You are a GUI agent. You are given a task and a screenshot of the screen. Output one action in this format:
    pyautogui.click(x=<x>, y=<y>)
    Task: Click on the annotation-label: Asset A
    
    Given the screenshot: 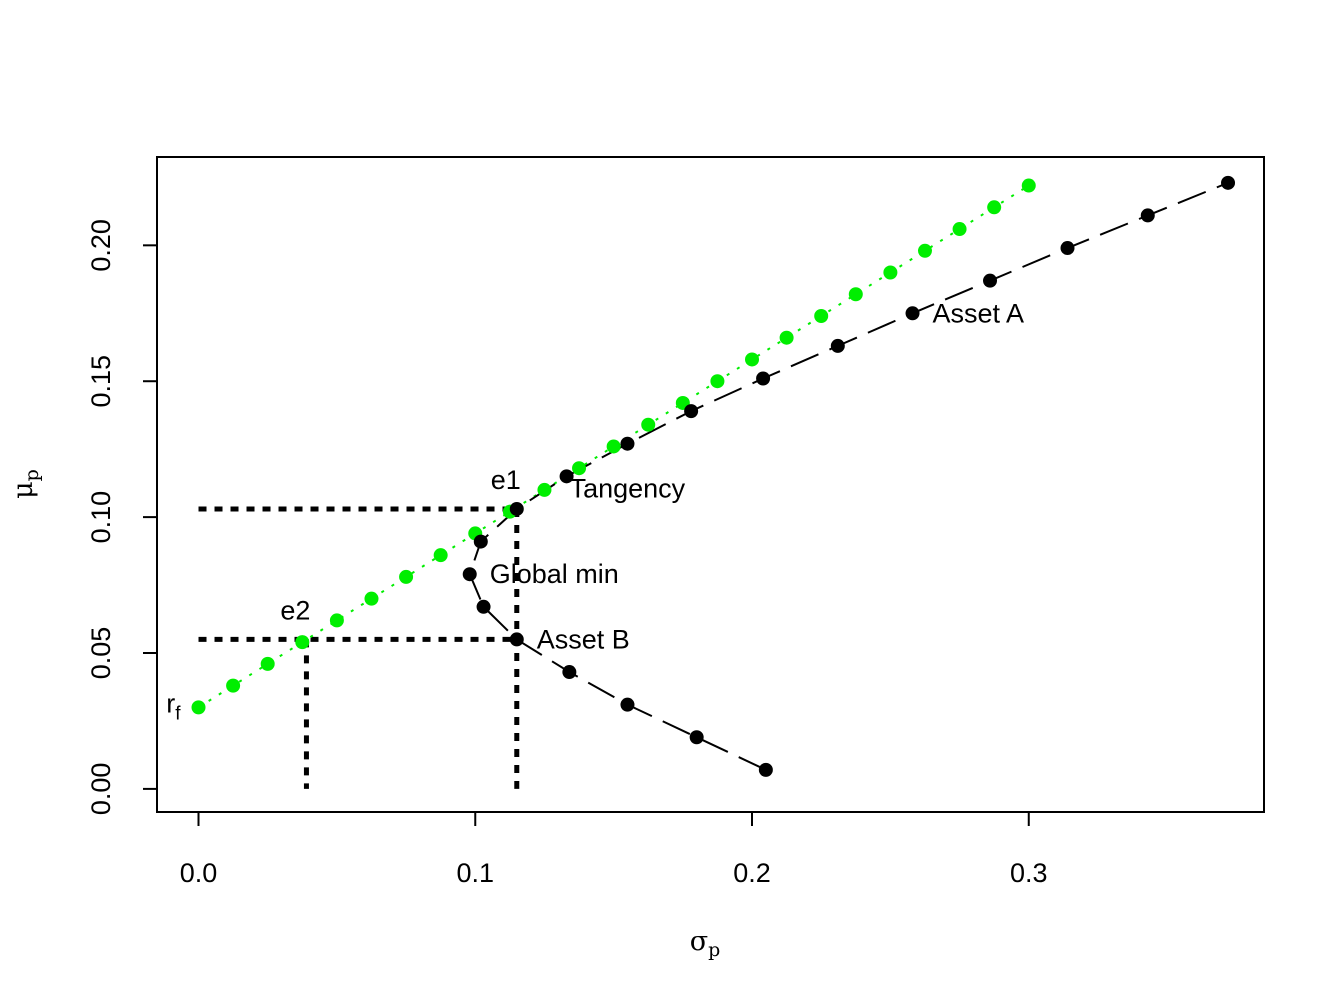 What is the action you would take?
    pyautogui.click(x=979, y=313)
    